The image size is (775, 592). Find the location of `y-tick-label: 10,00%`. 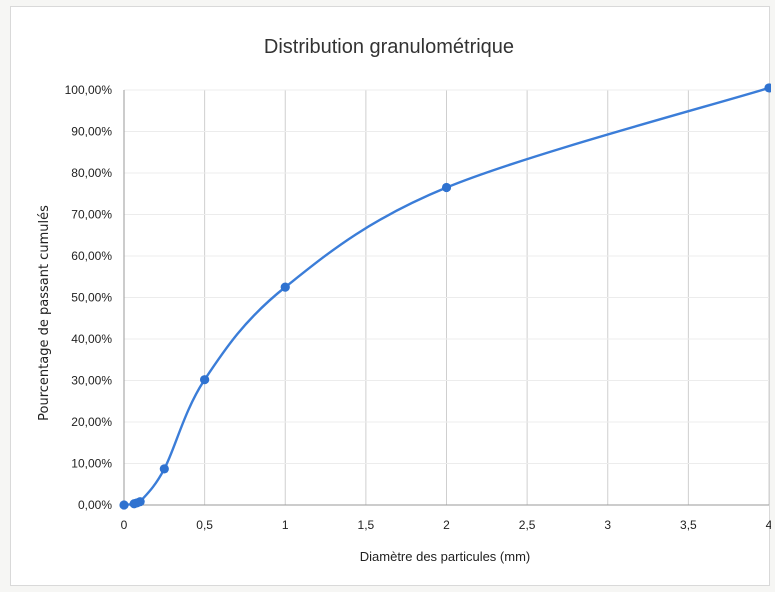

y-tick-label: 10,00% is located at coordinates (91, 464).